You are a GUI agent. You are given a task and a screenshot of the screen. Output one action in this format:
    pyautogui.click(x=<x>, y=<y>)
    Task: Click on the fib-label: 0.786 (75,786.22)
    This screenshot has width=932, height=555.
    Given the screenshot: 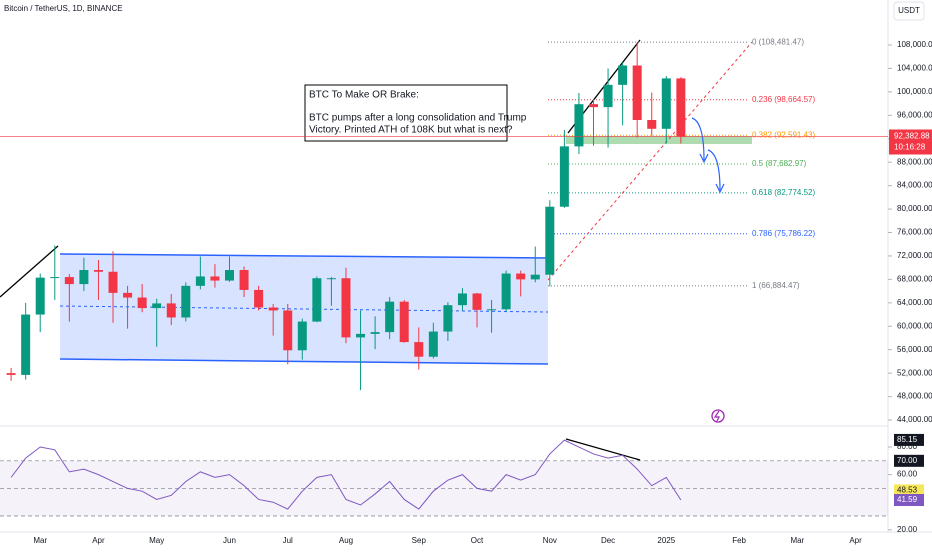 What is the action you would take?
    pyautogui.click(x=783, y=233)
    